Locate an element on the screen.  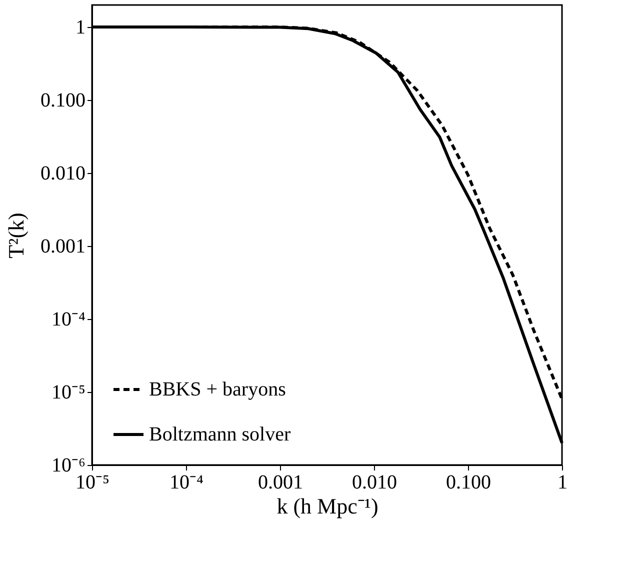
legend-label: BBKS + baryons is located at coordinates (217, 389).